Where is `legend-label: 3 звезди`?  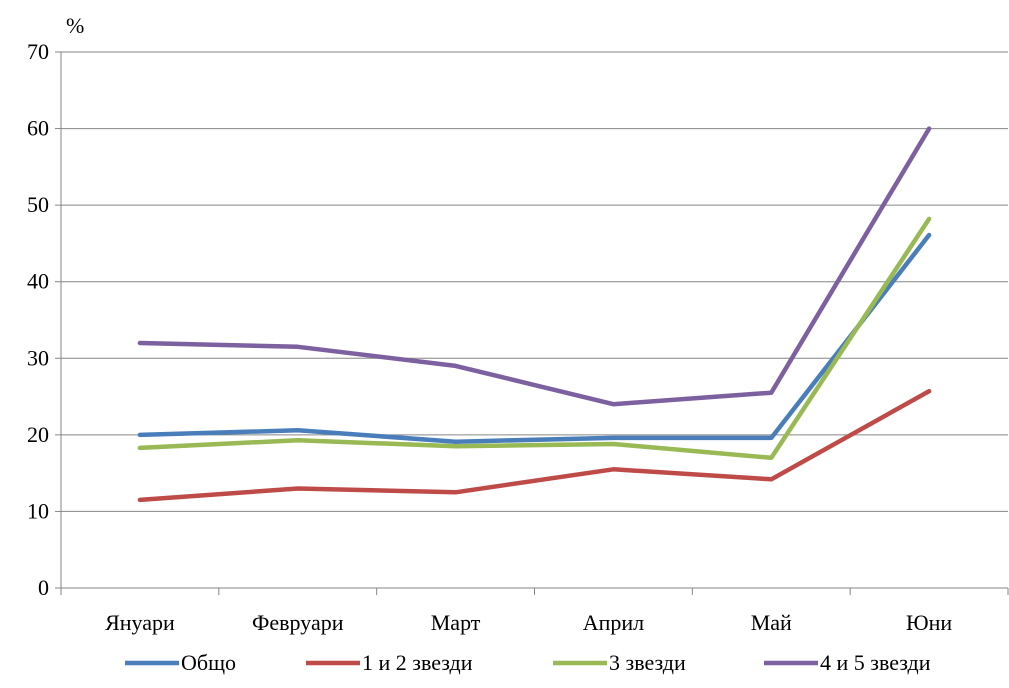
legend-label: 3 звезди is located at coordinates (647, 662).